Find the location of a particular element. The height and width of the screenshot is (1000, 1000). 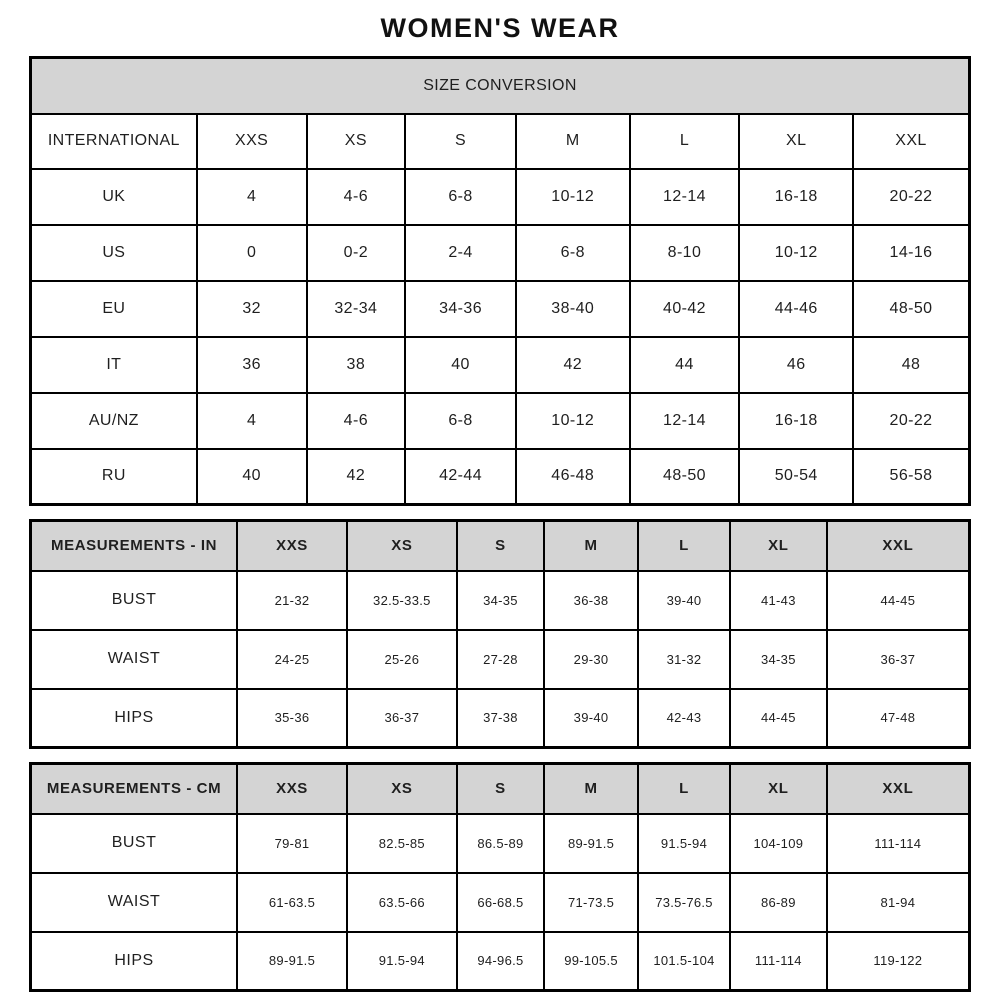

cell-value: 14-16 is located at coordinates (911, 252).